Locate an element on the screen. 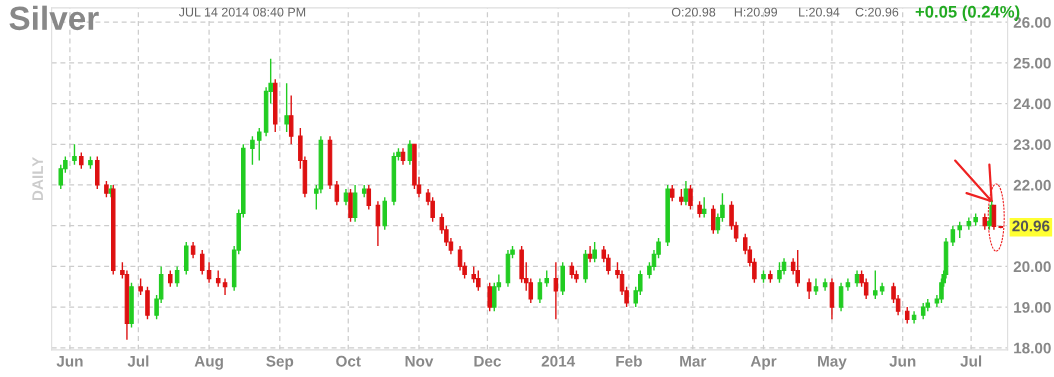  annotation: C:20.96 is located at coordinates (877, 12).